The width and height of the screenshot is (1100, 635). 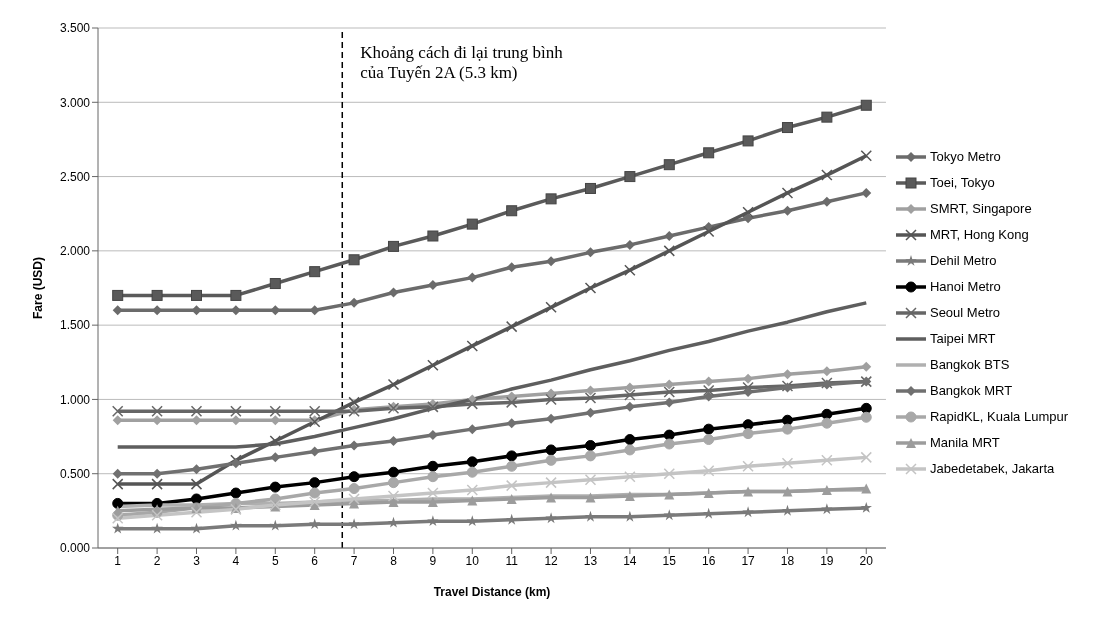 I want to click on x-tick-label: 2, so click(x=157, y=560).